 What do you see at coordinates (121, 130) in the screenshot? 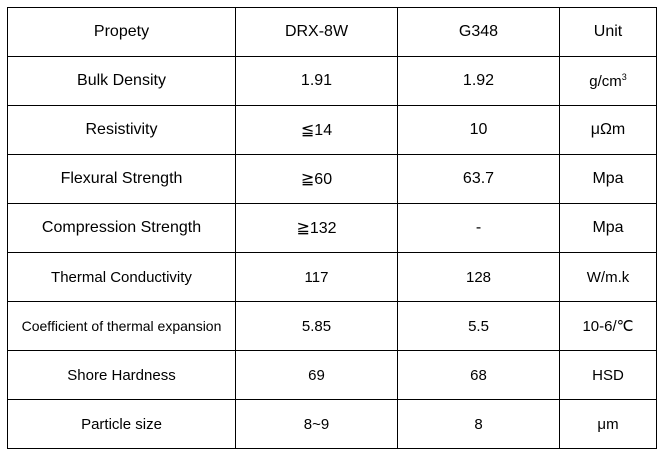
I see `property-cell: Resistivity` at bounding box center [121, 130].